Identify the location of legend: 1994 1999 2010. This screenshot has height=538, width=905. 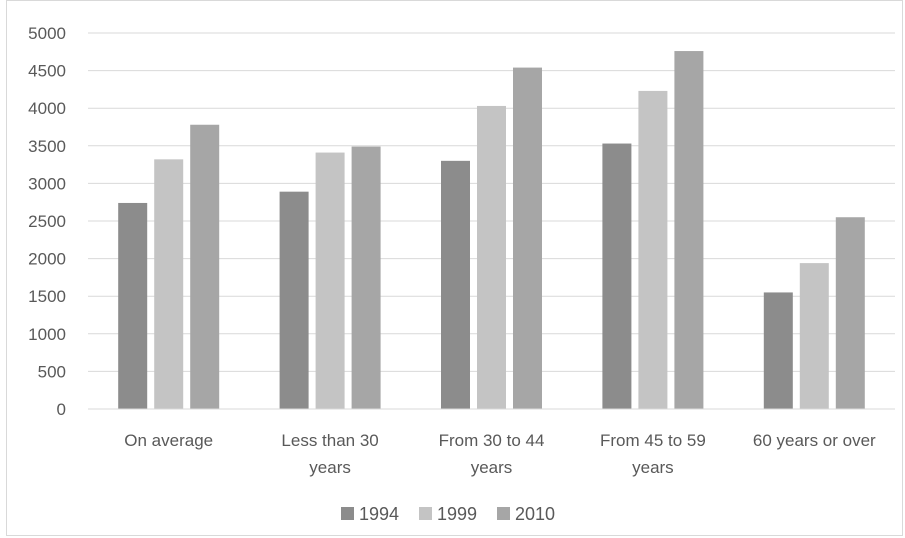
(448, 514).